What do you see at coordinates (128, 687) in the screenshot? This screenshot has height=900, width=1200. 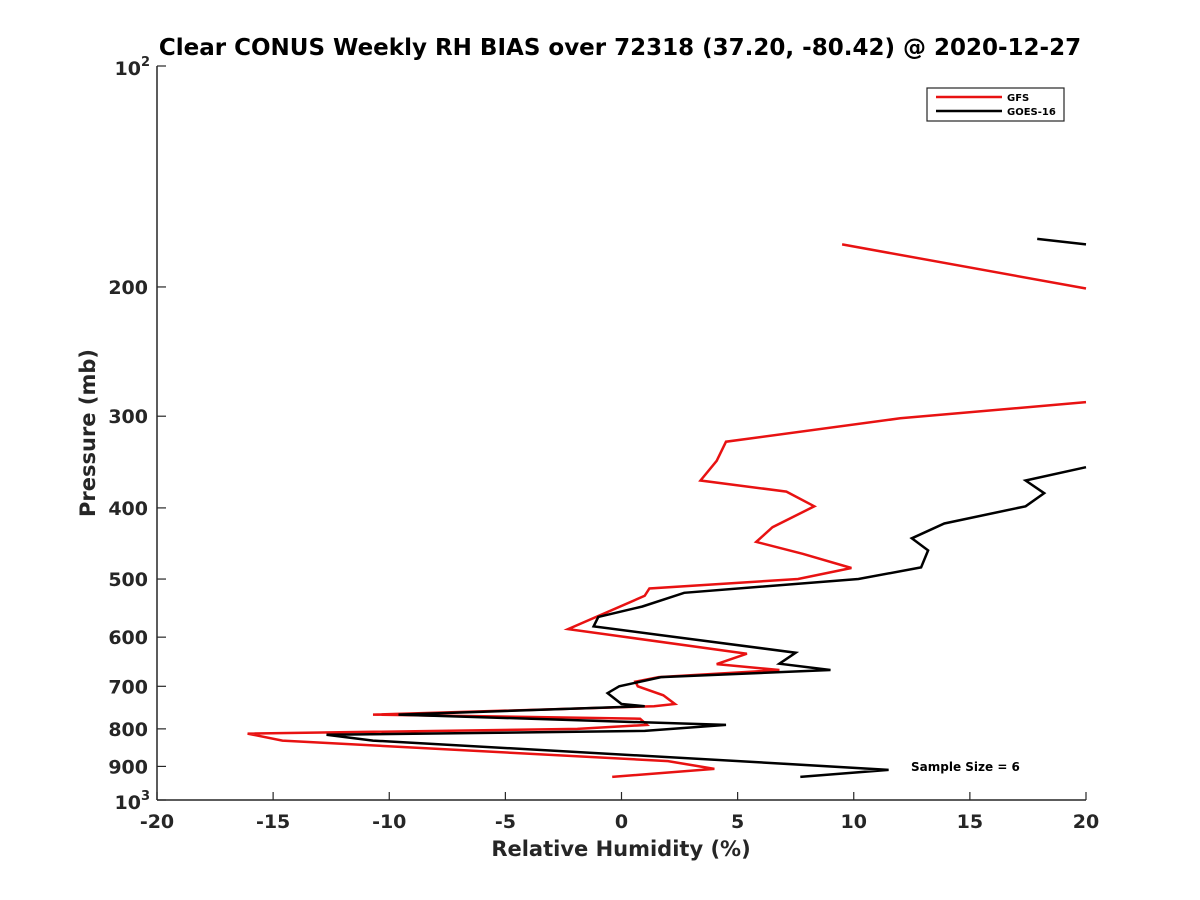 I see `y-tick-label: 700` at bounding box center [128, 687].